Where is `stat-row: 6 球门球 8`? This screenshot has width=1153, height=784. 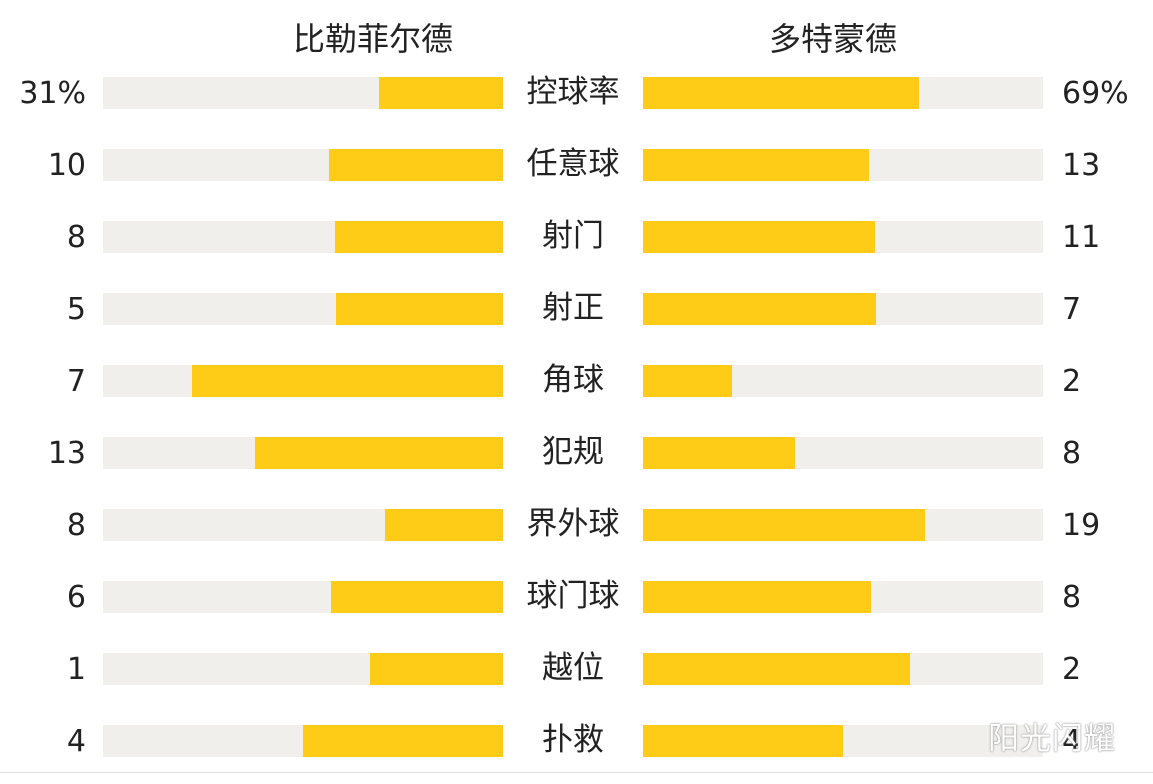
stat-row: 6 球门球 8 is located at coordinates (576, 604).